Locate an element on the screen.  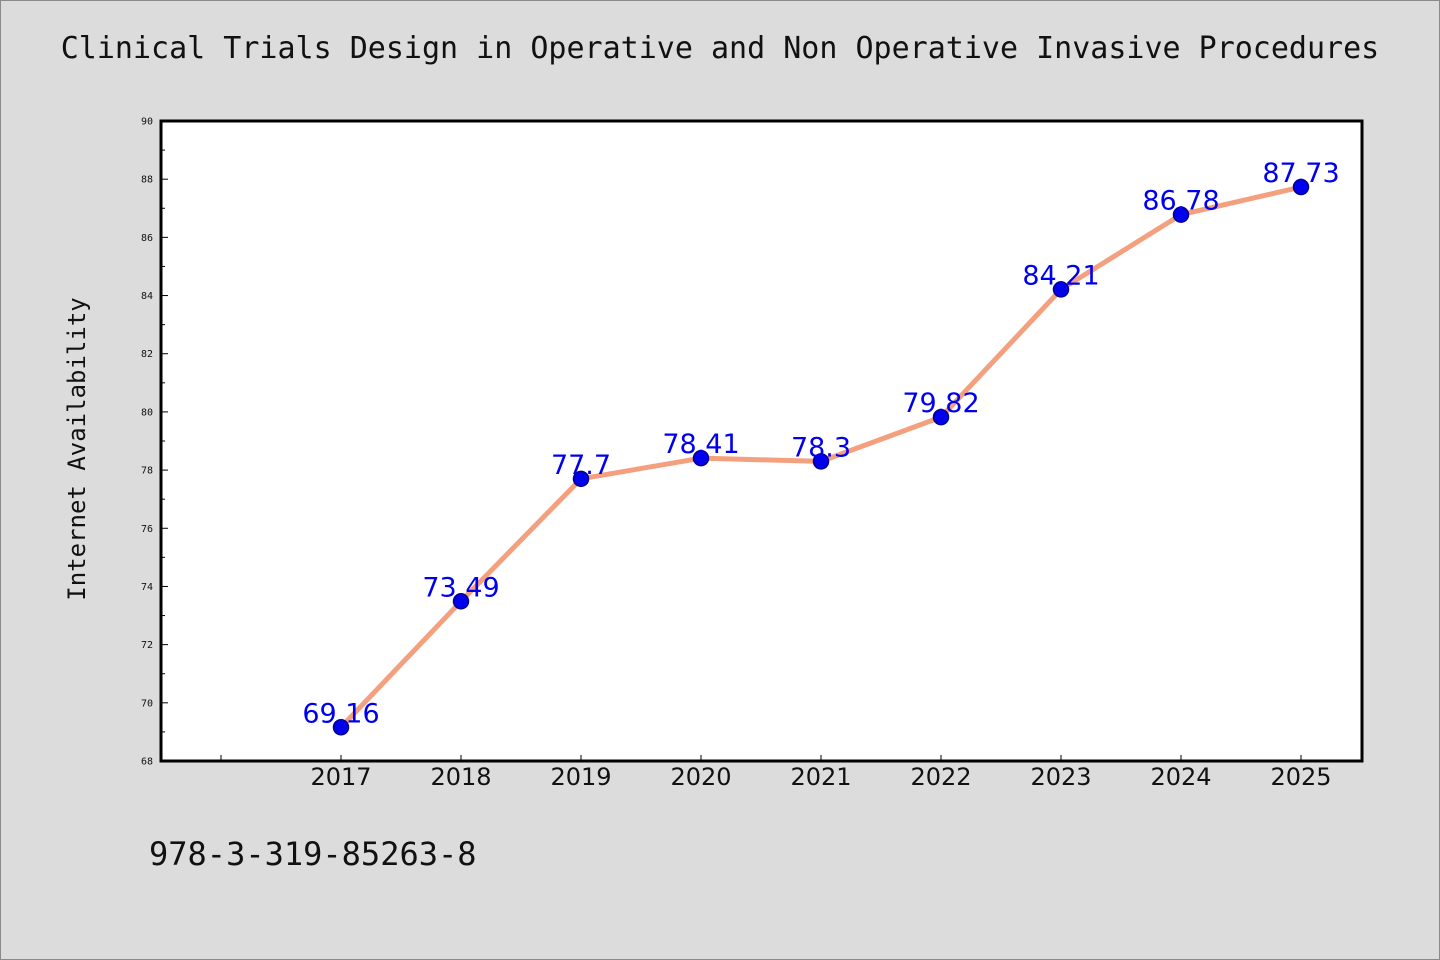
x-tick-label: 2020 is located at coordinates (700, 777).